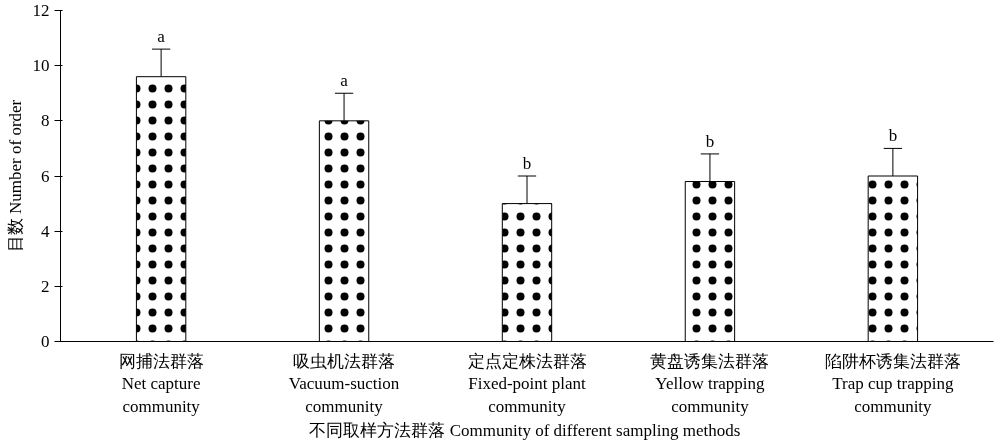 Image resolution: width=1003 pixels, height=443 pixels. I want to click on x-tick-label: 陷阱杯诱集法群落 Trap cup trapping community, so click(892, 384).